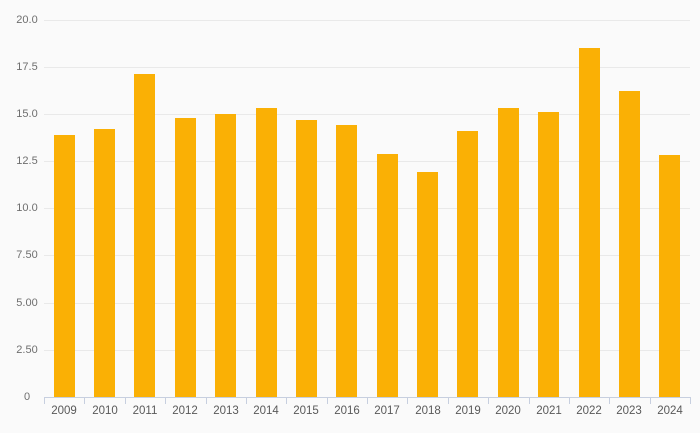  Describe the element at coordinates (27, 20) in the screenshot. I see `y-axis-label-20.0: 20.0` at that location.